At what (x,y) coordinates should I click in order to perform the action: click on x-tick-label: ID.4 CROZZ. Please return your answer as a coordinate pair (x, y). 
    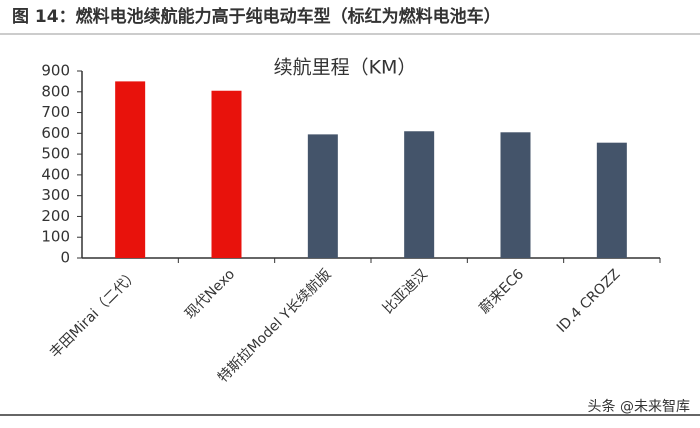
    Looking at the image, I should click on (589, 301).